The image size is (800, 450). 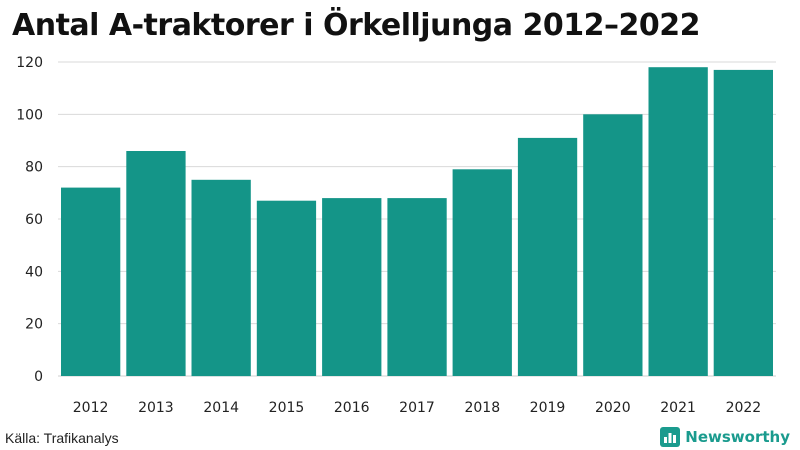 I want to click on x-tick-label: 2017, so click(x=417, y=408).